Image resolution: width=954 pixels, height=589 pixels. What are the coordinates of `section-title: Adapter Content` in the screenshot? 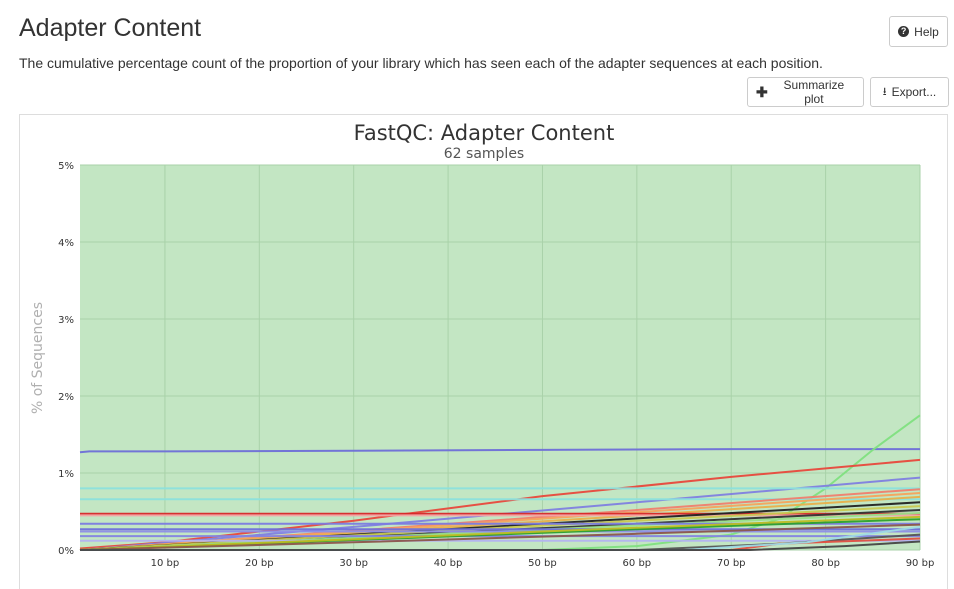 It's located at (110, 28).